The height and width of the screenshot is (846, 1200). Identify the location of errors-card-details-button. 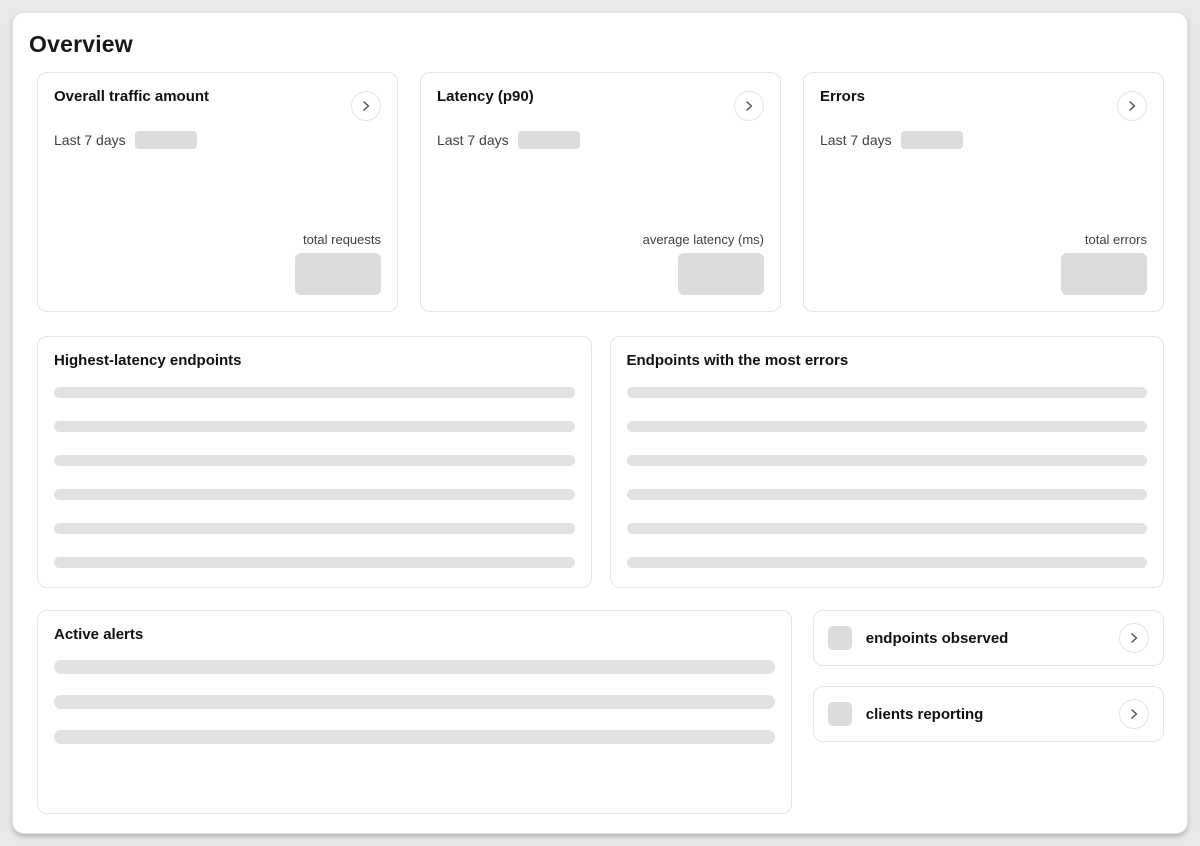
(1132, 106).